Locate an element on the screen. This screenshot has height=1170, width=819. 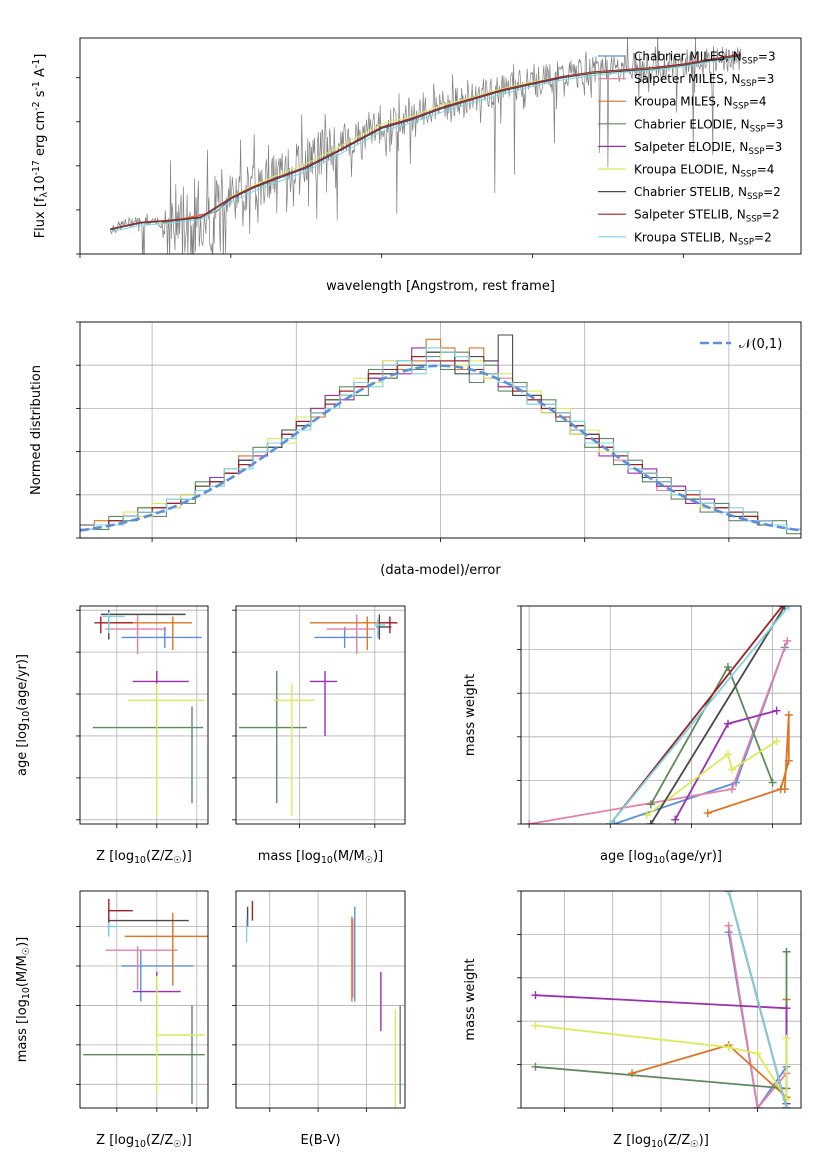
weight_vs_z-plot-area is located at coordinates (661, 999).